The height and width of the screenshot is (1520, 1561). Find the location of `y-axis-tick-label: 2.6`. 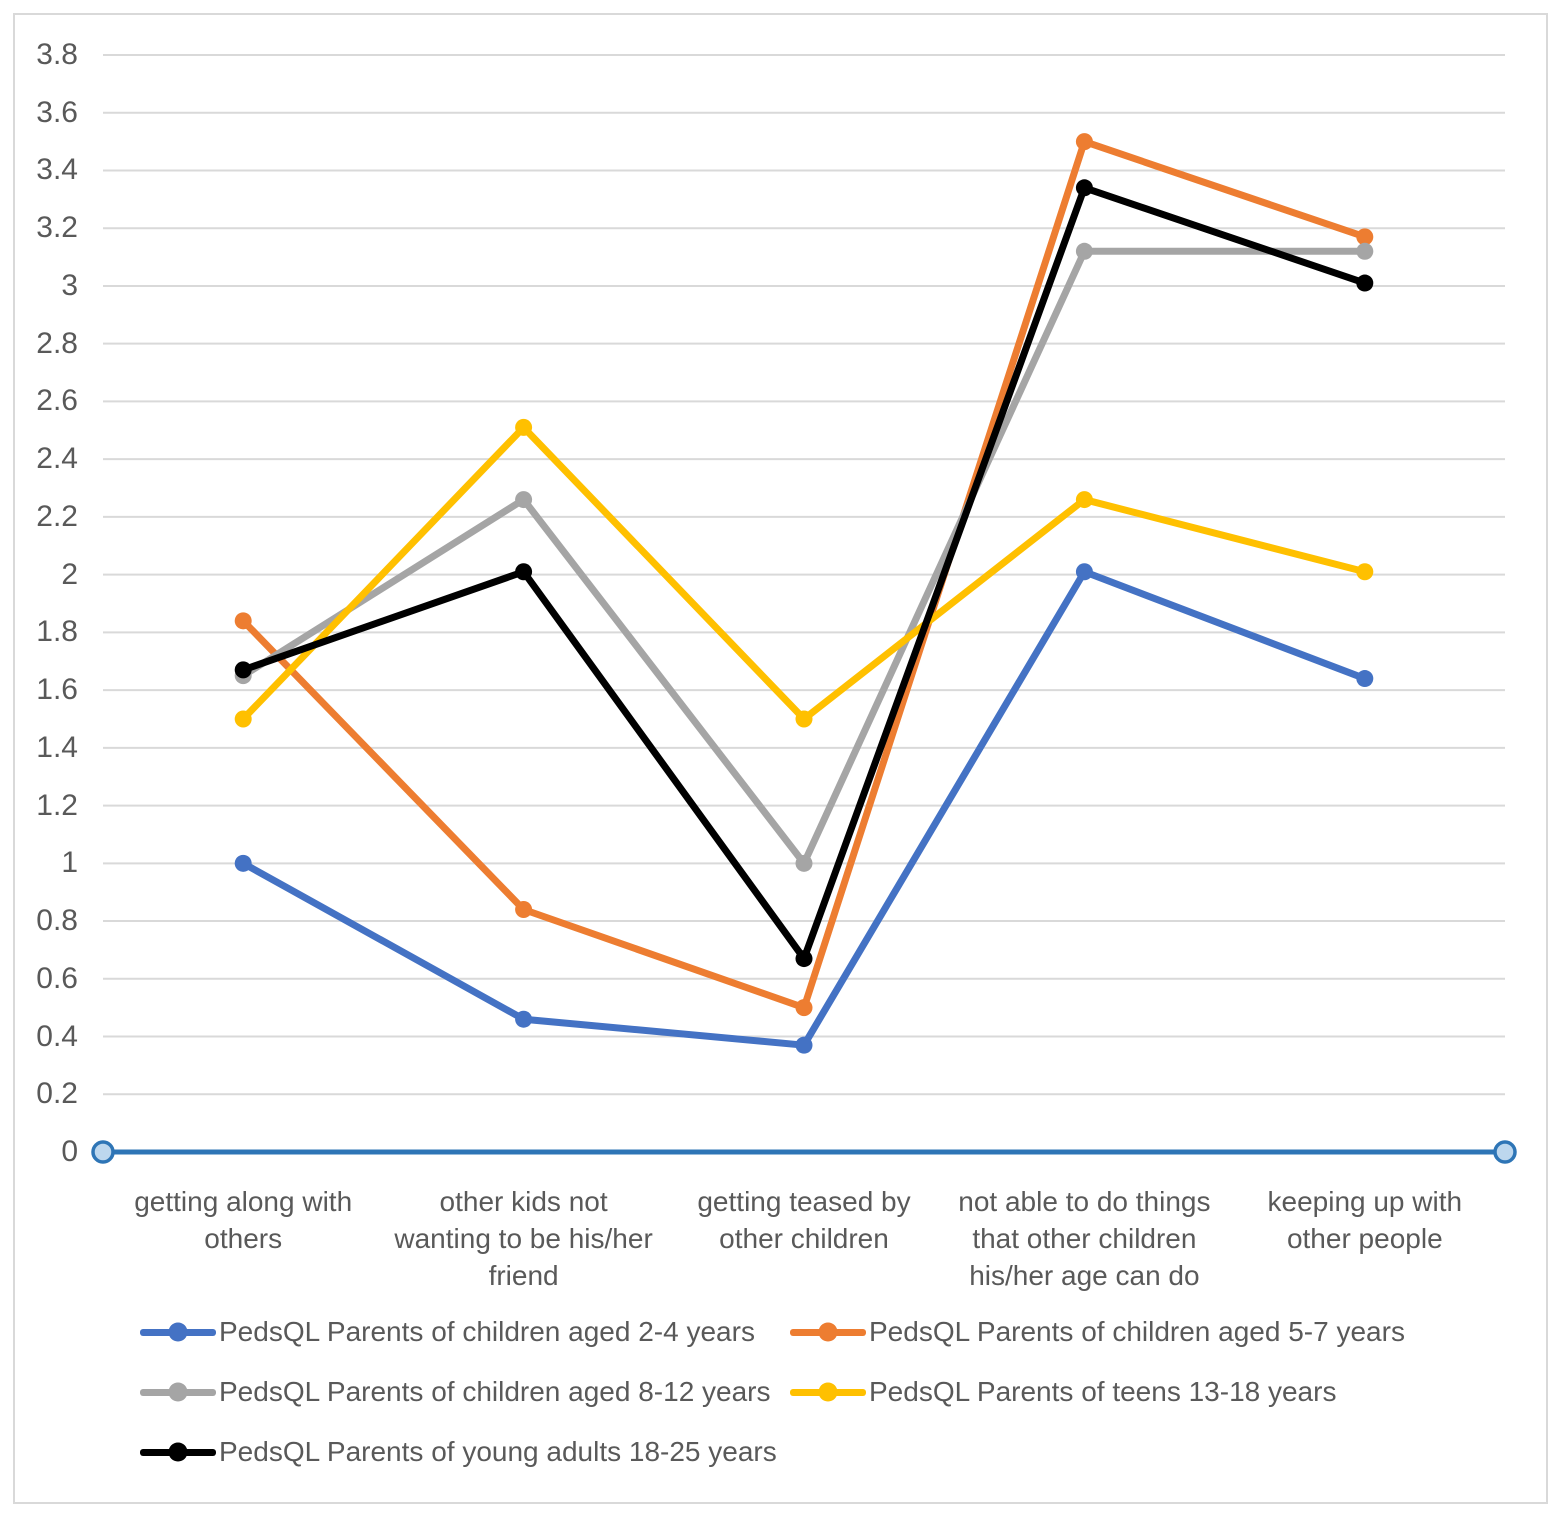

y-axis-tick-label: 2.6 is located at coordinates (57, 401).